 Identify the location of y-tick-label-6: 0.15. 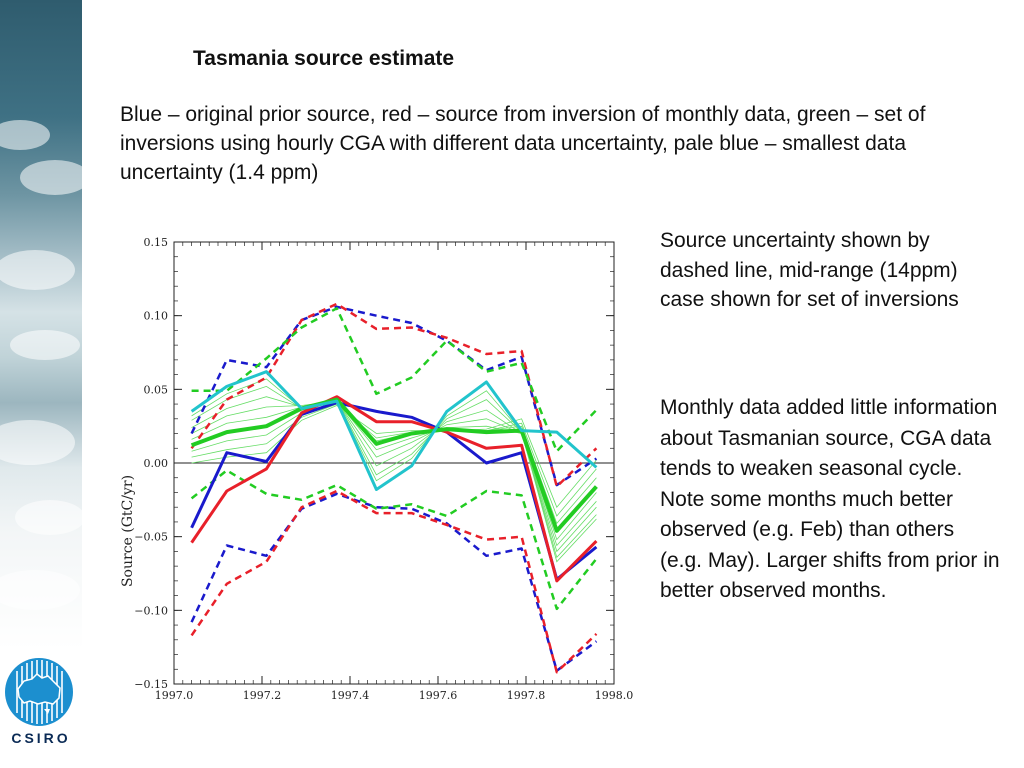
(156, 242).